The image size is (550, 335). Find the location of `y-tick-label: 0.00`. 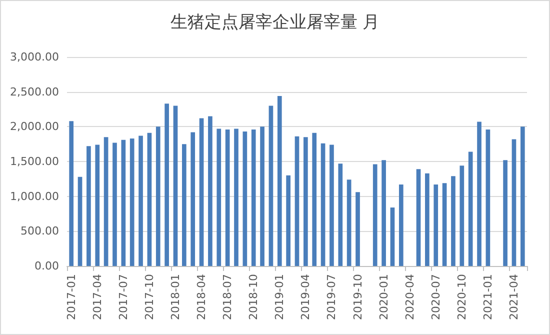

y-tick-label: 0.00 is located at coordinates (46, 266).